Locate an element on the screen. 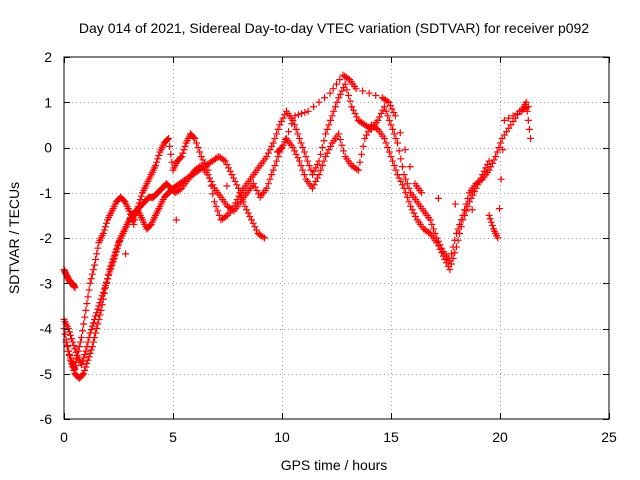  x-tick-label: 25 is located at coordinates (609, 437).